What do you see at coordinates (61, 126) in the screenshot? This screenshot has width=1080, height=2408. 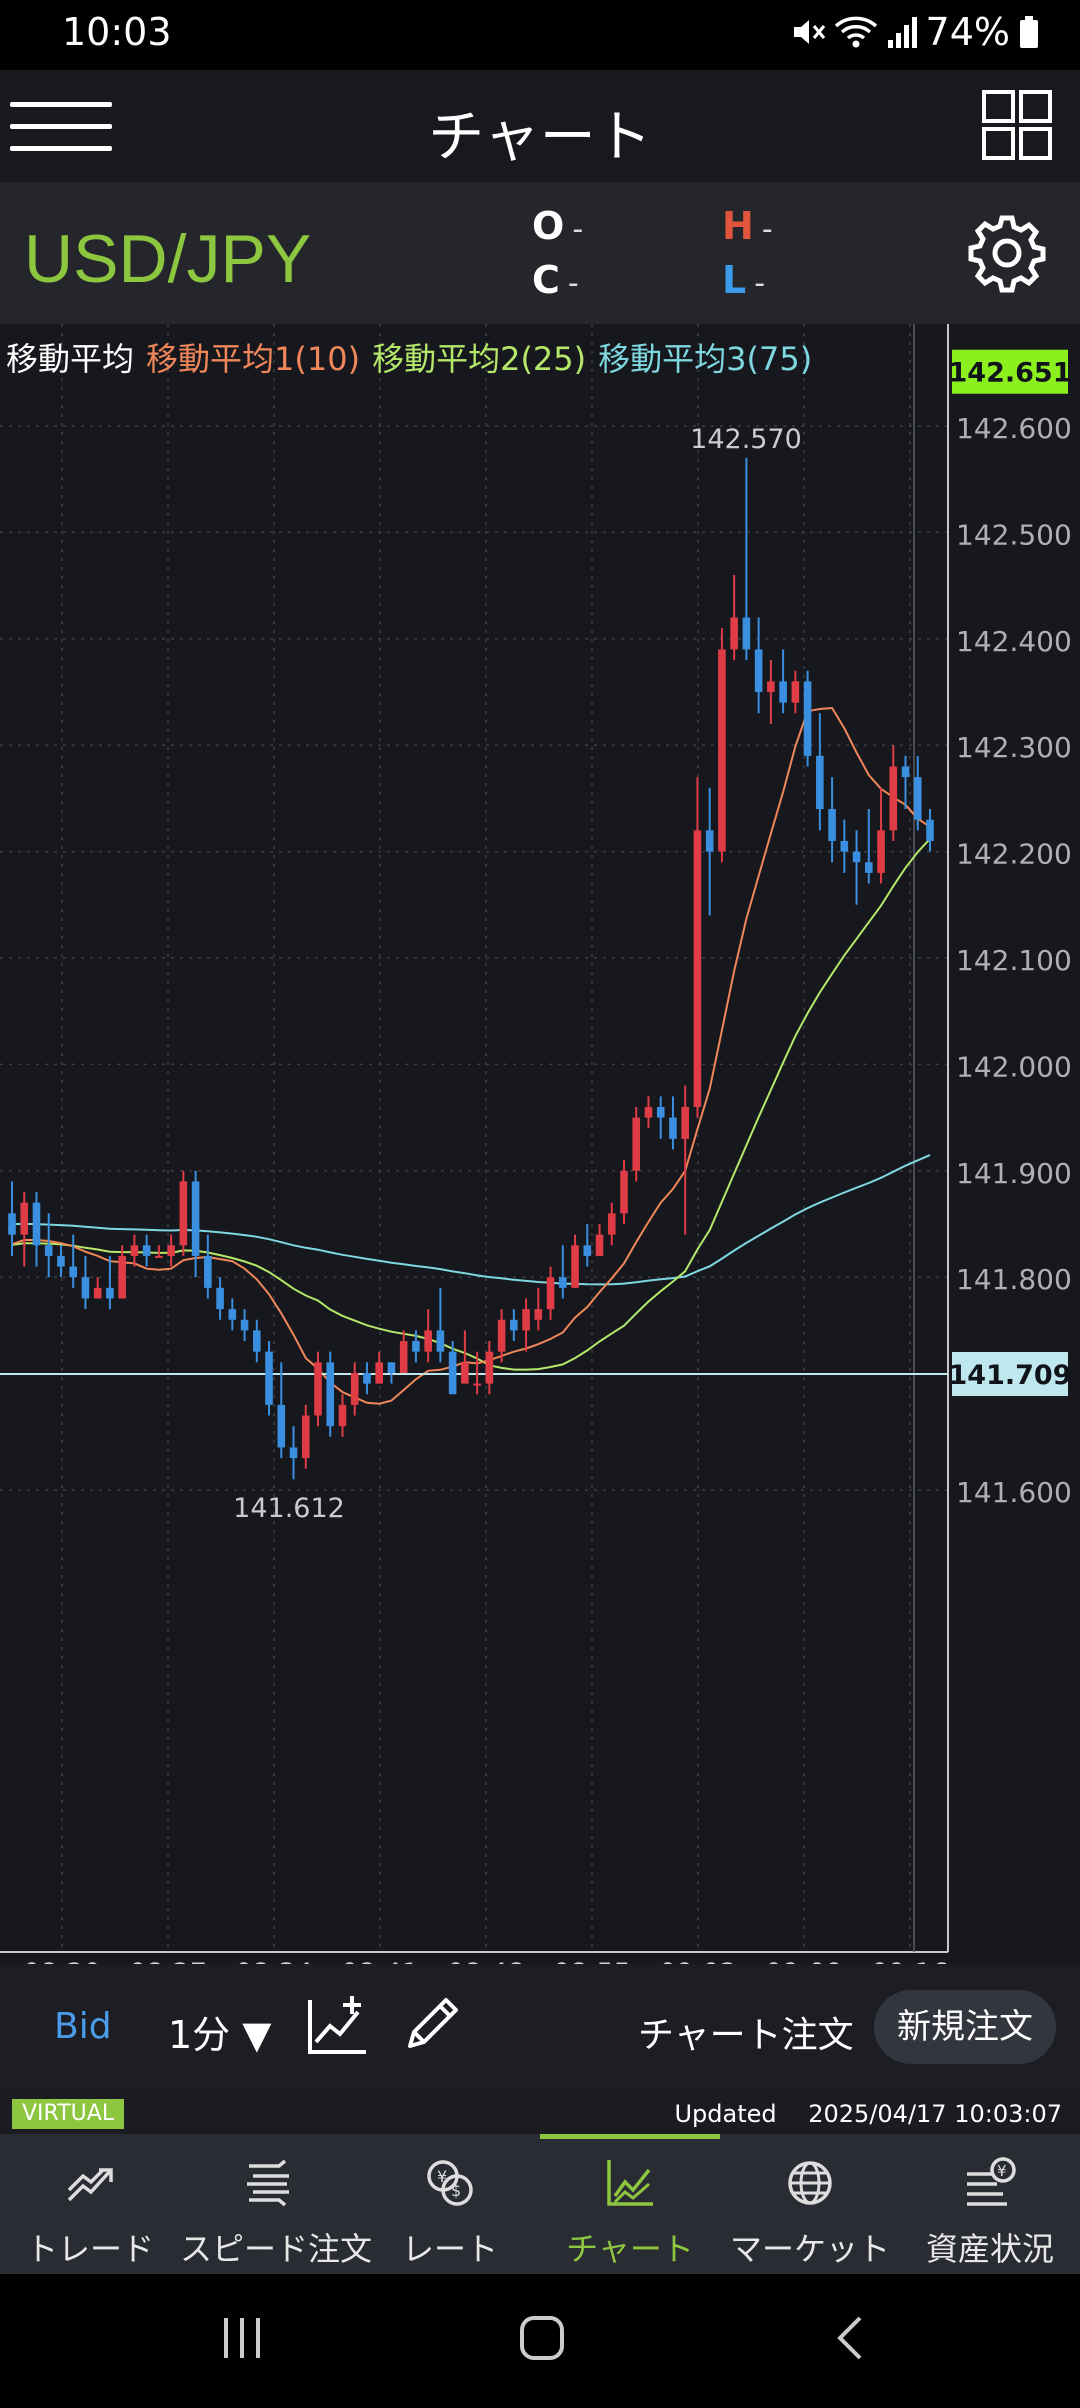 I see `menu-icon` at bounding box center [61, 126].